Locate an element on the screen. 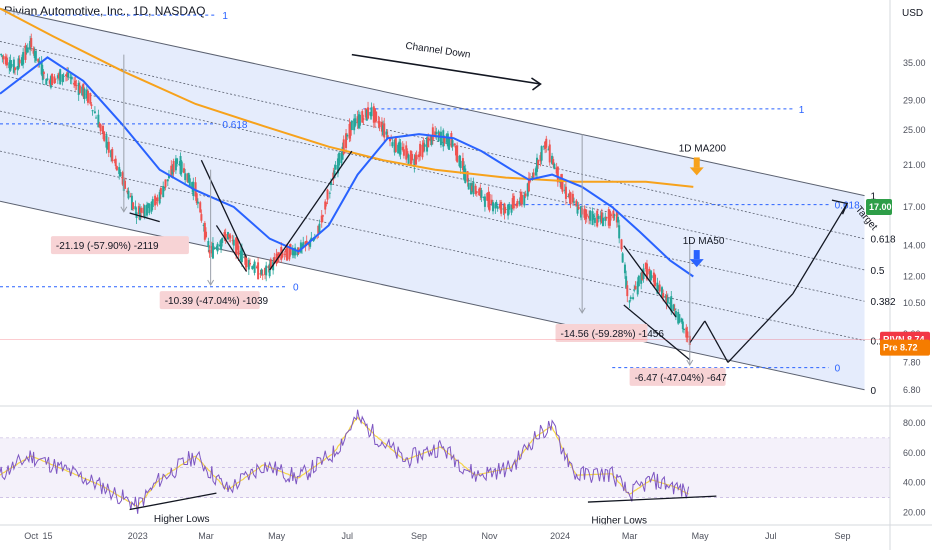 This screenshot has width=932, height=550. drop-box-text: -21.19 (-57.90%) -2119 is located at coordinates (107, 246).